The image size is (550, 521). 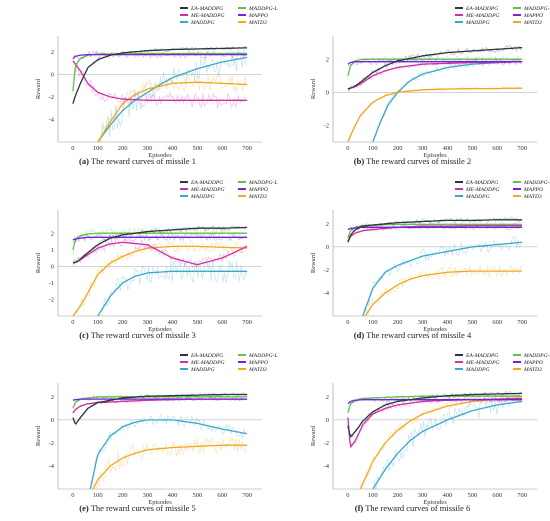 I want to click on series-line-maddpg, so click(x=447, y=101).